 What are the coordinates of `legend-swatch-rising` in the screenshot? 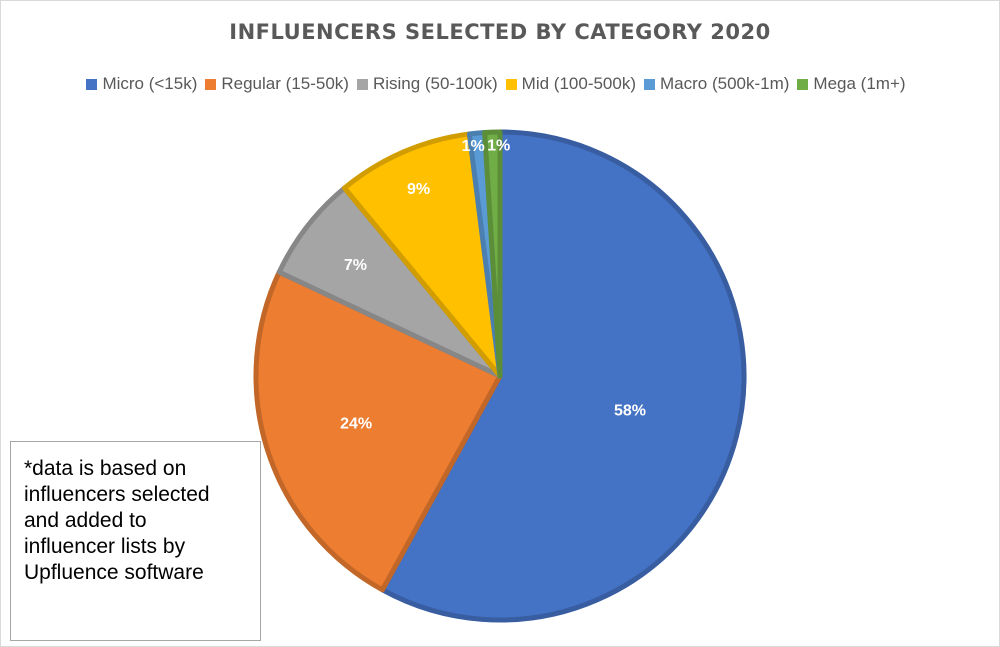 It's located at (362, 84).